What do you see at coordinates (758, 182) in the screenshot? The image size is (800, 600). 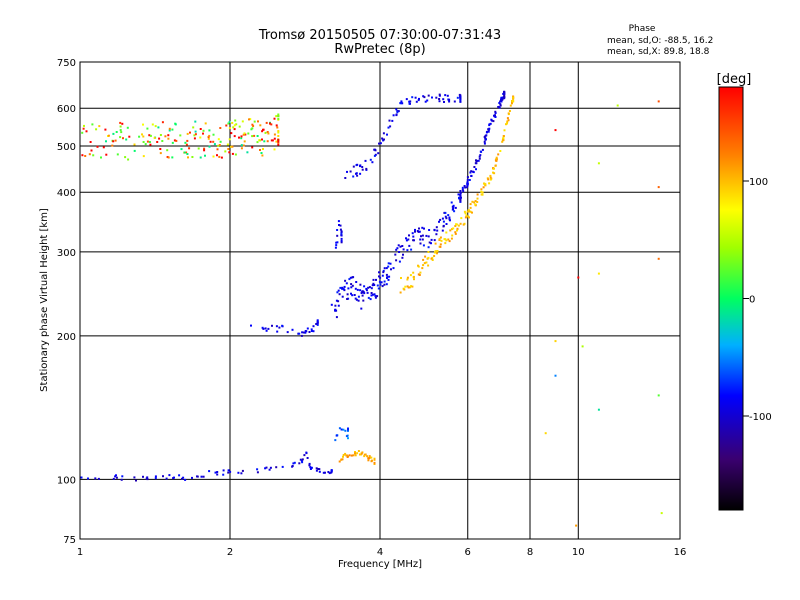 I see `colorbar-tick-label: 100` at bounding box center [758, 182].